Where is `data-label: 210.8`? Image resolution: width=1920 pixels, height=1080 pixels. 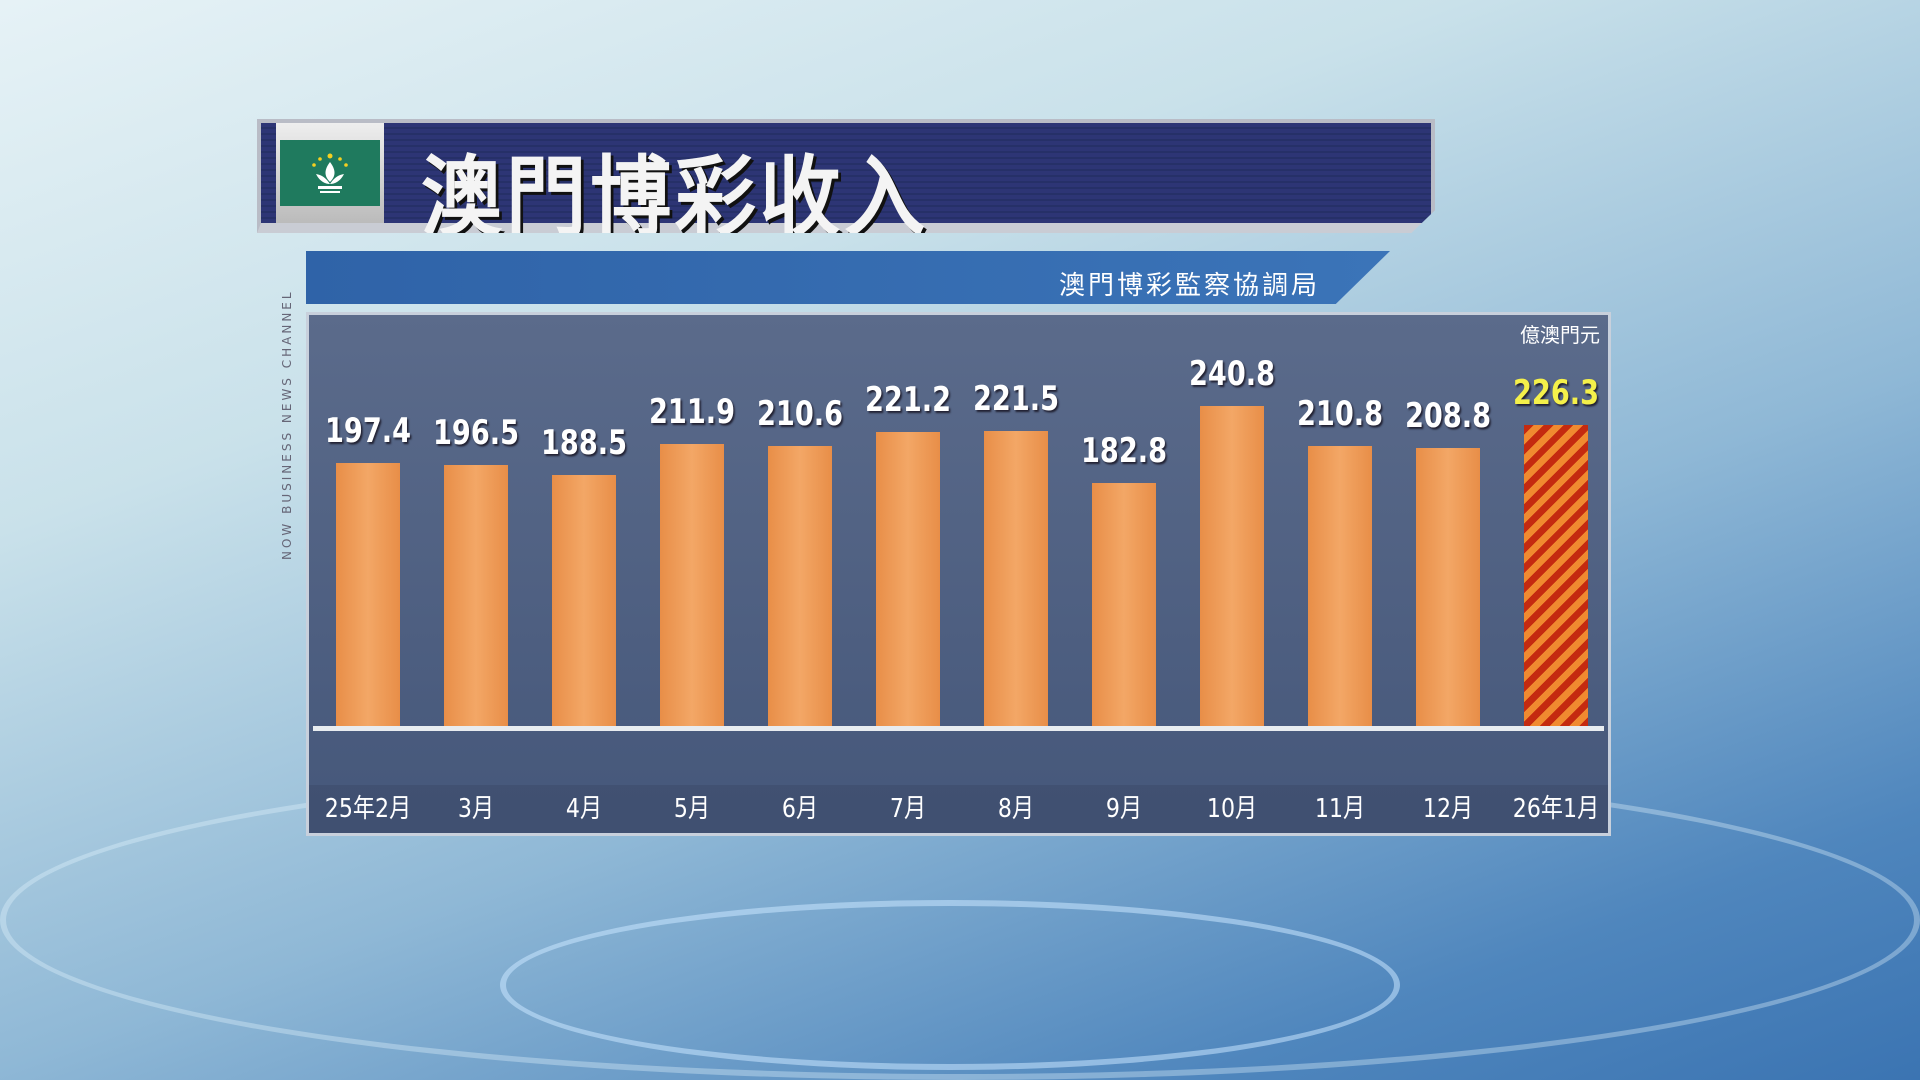 data-label: 210.8 is located at coordinates (1340, 413).